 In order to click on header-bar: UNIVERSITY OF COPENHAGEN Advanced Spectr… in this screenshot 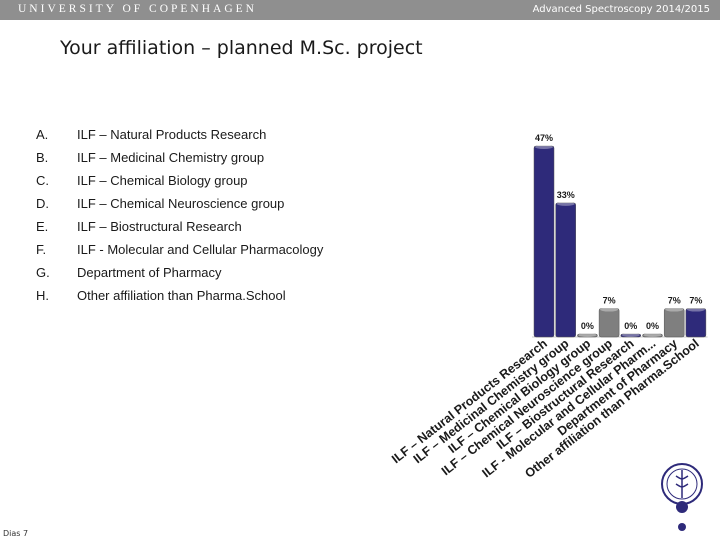, I will do `click(360, 10)`.